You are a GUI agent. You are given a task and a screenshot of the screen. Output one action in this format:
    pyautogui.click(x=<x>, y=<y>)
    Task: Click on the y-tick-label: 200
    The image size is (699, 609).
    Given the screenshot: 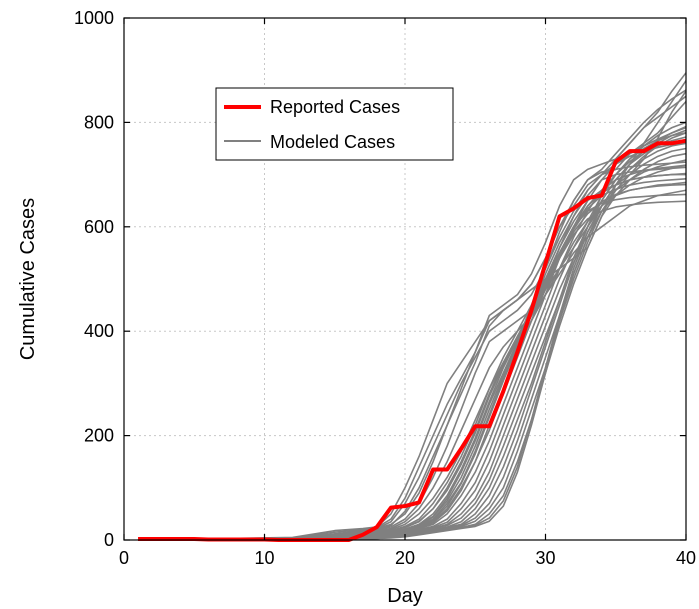 What is the action you would take?
    pyautogui.click(x=99, y=436)
    